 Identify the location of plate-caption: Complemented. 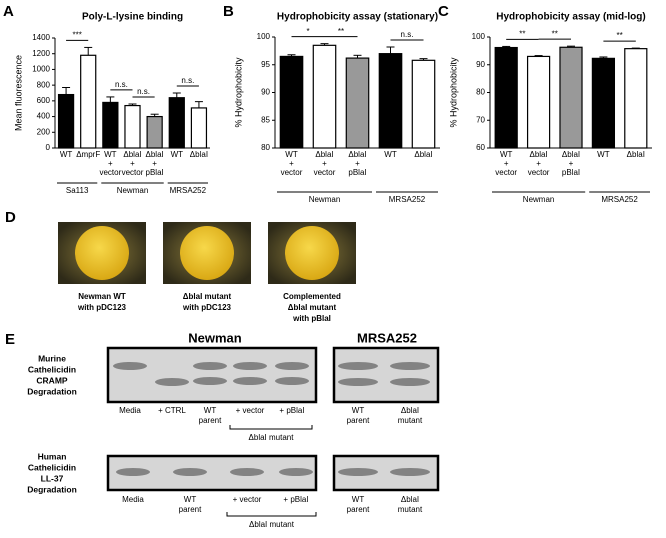
(312, 296).